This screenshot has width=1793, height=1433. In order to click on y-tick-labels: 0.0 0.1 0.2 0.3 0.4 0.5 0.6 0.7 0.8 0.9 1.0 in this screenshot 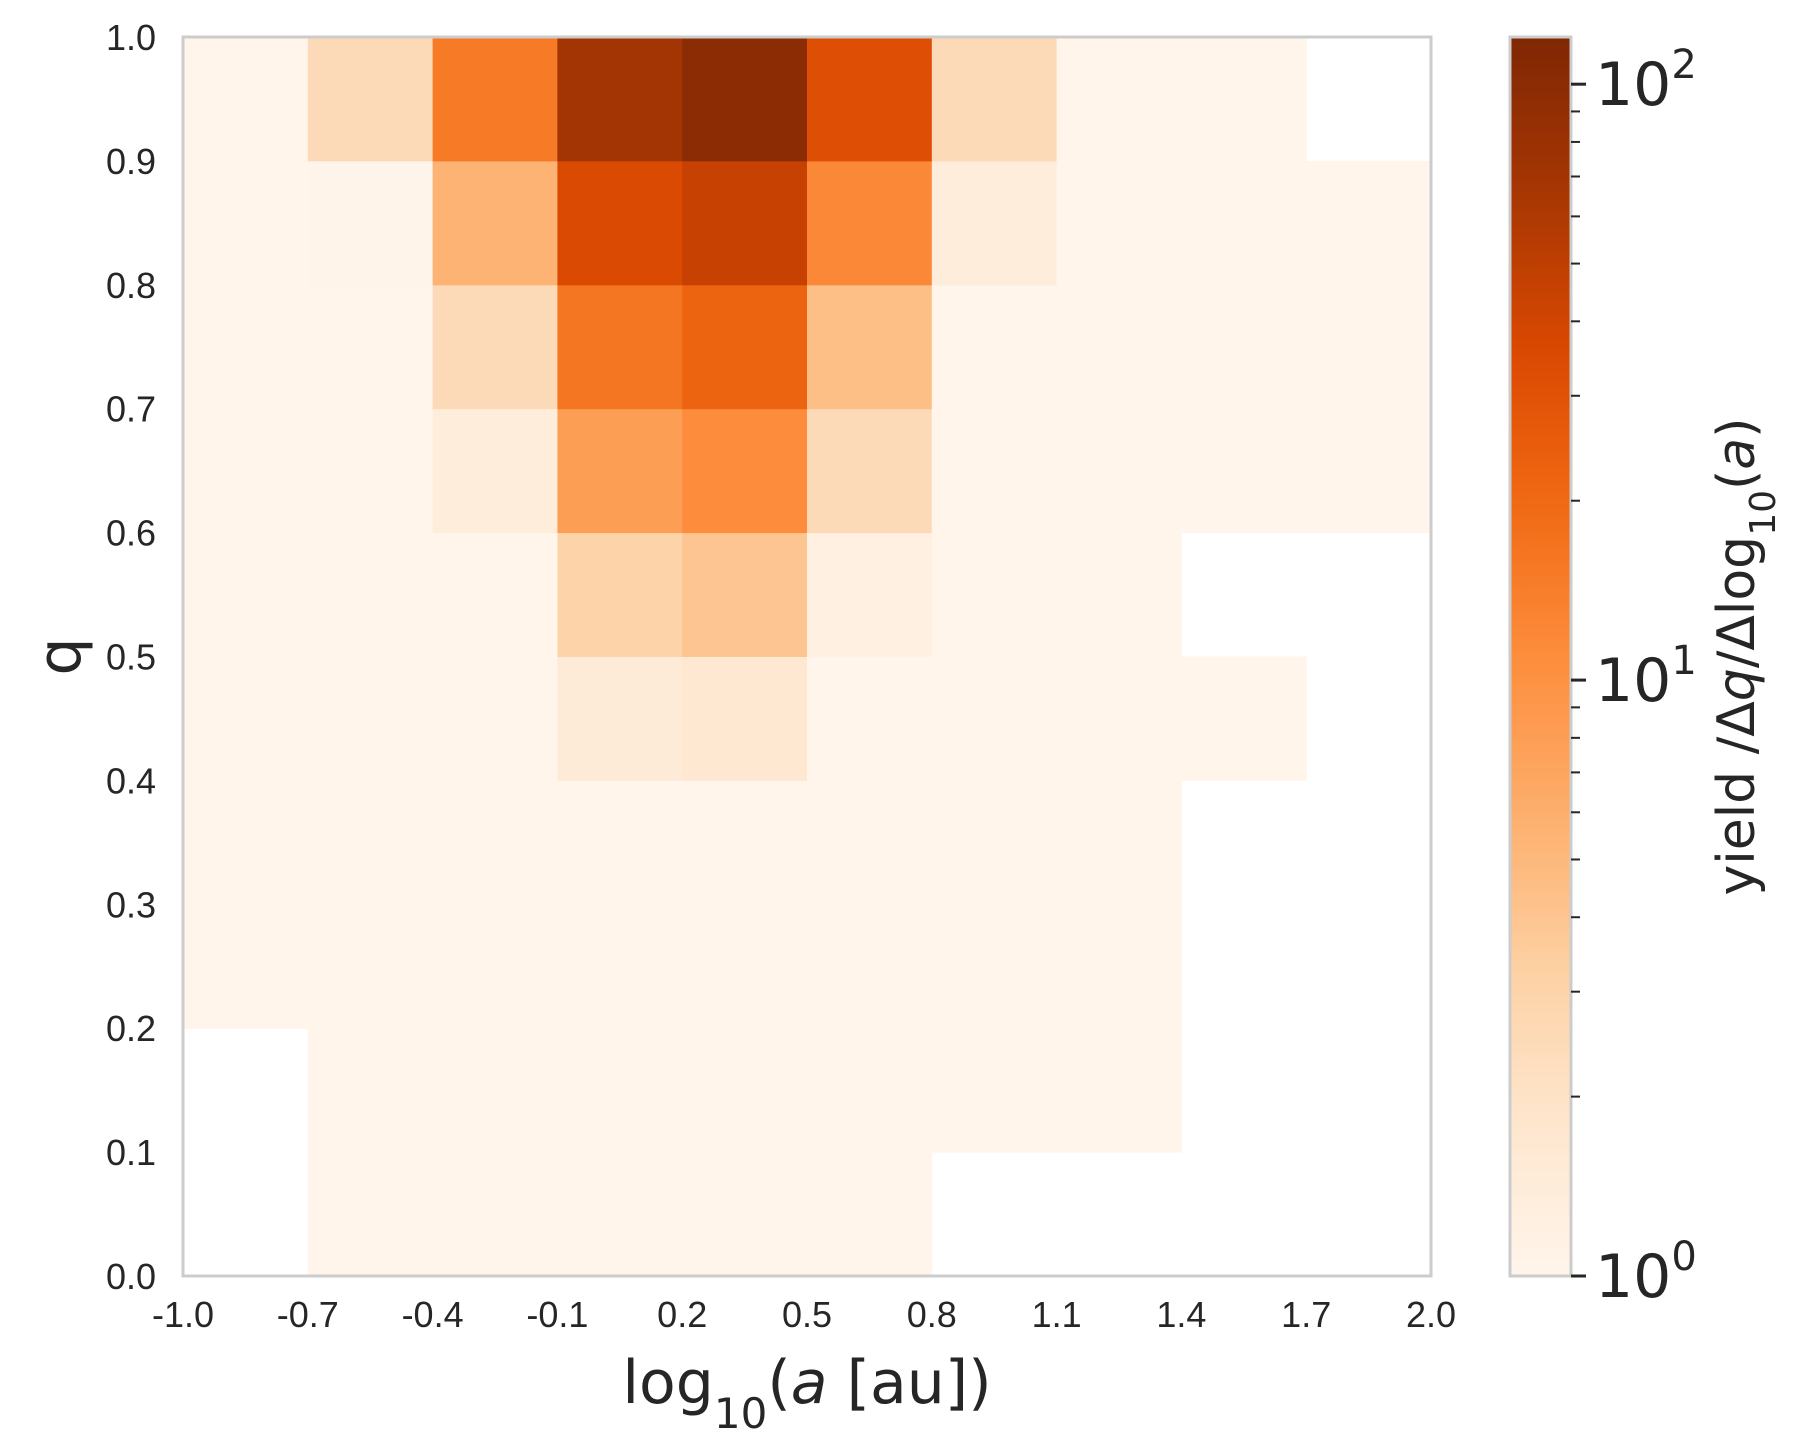, I will do `click(131, 657)`.